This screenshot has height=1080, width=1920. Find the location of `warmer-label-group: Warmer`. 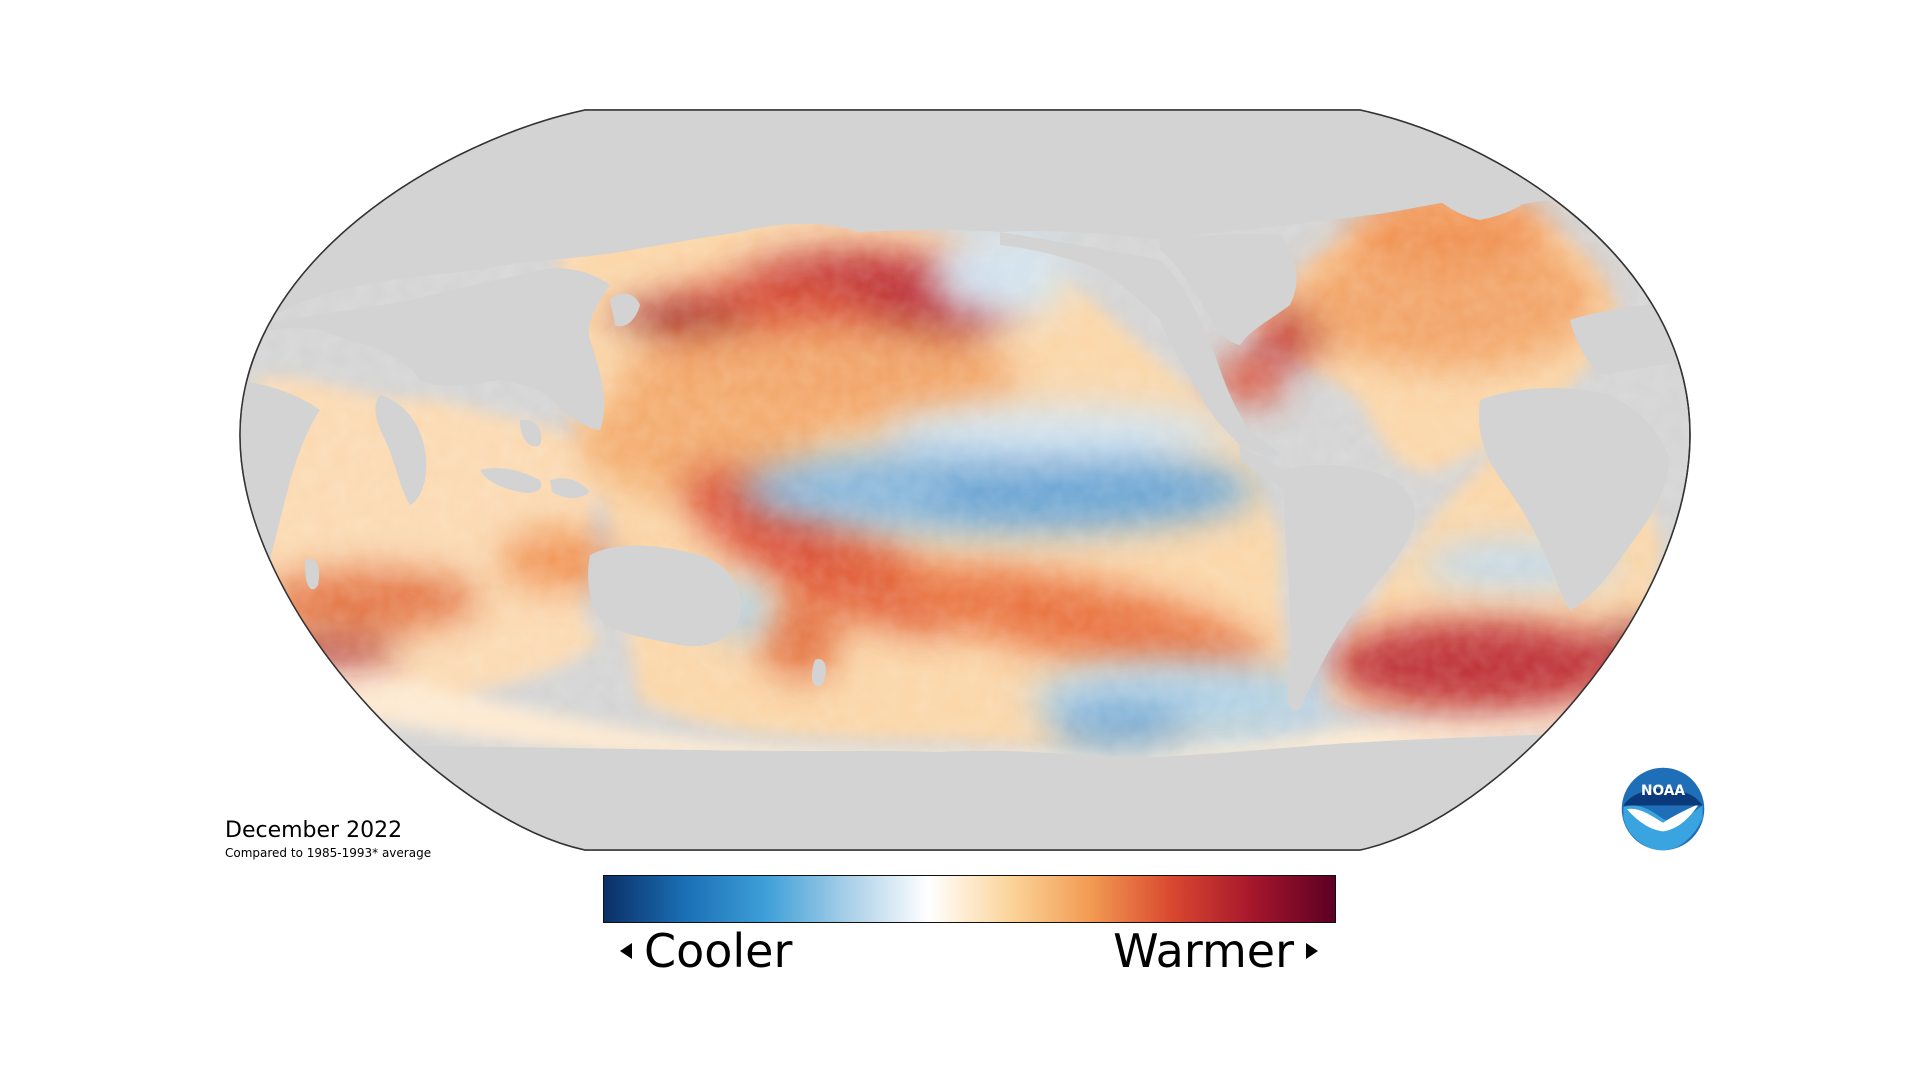

warmer-label-group: Warmer is located at coordinates (1215, 951).